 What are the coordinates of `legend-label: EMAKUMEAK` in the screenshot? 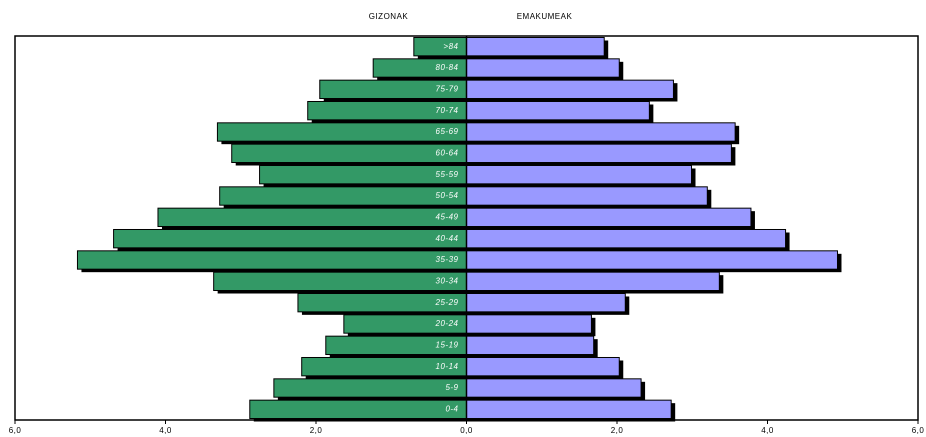 It's located at (545, 16).